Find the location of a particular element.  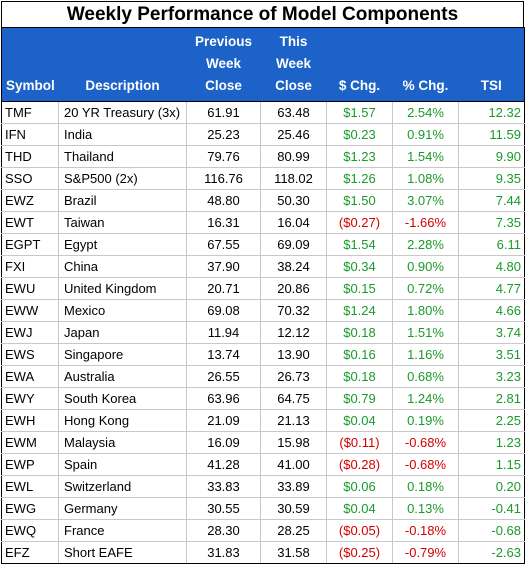

table-row: EWY South Korea 63.96 64.75 $0.79 1.24% 2.81 is located at coordinates (263, 398).